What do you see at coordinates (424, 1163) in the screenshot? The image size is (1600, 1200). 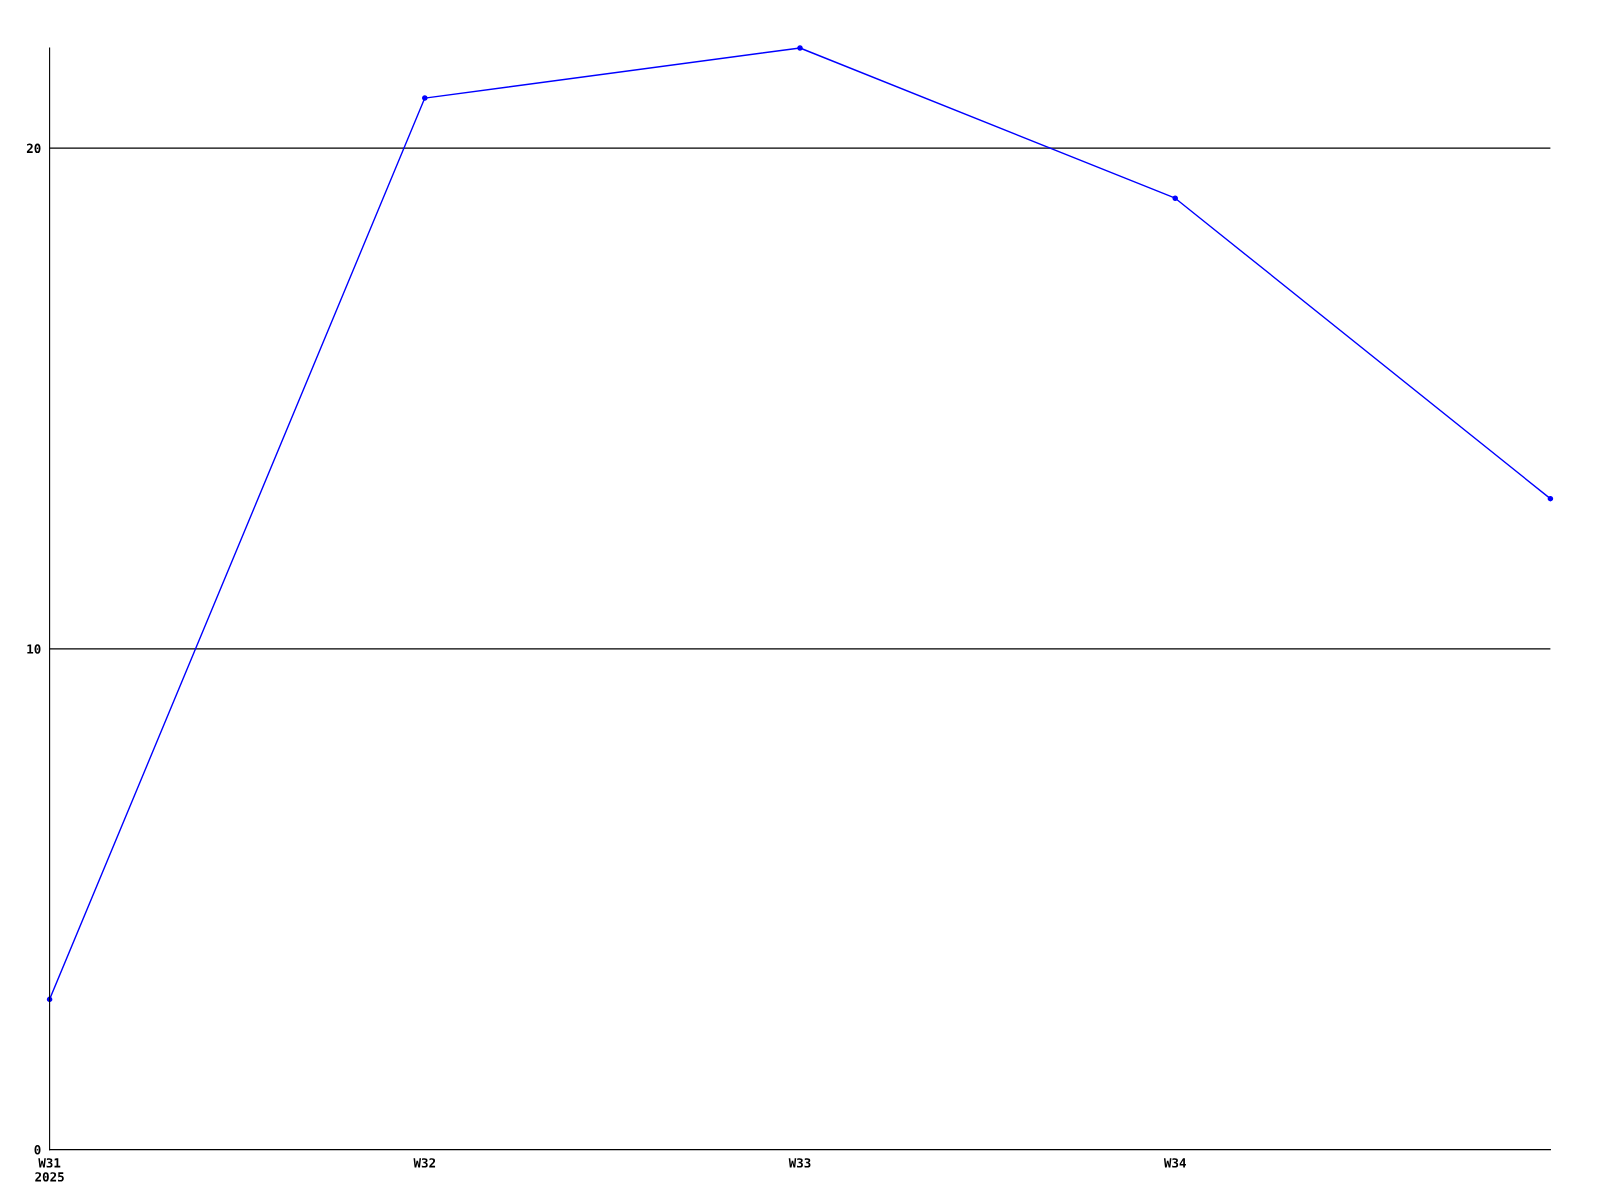 I see `x-tick-label: W32` at bounding box center [424, 1163].